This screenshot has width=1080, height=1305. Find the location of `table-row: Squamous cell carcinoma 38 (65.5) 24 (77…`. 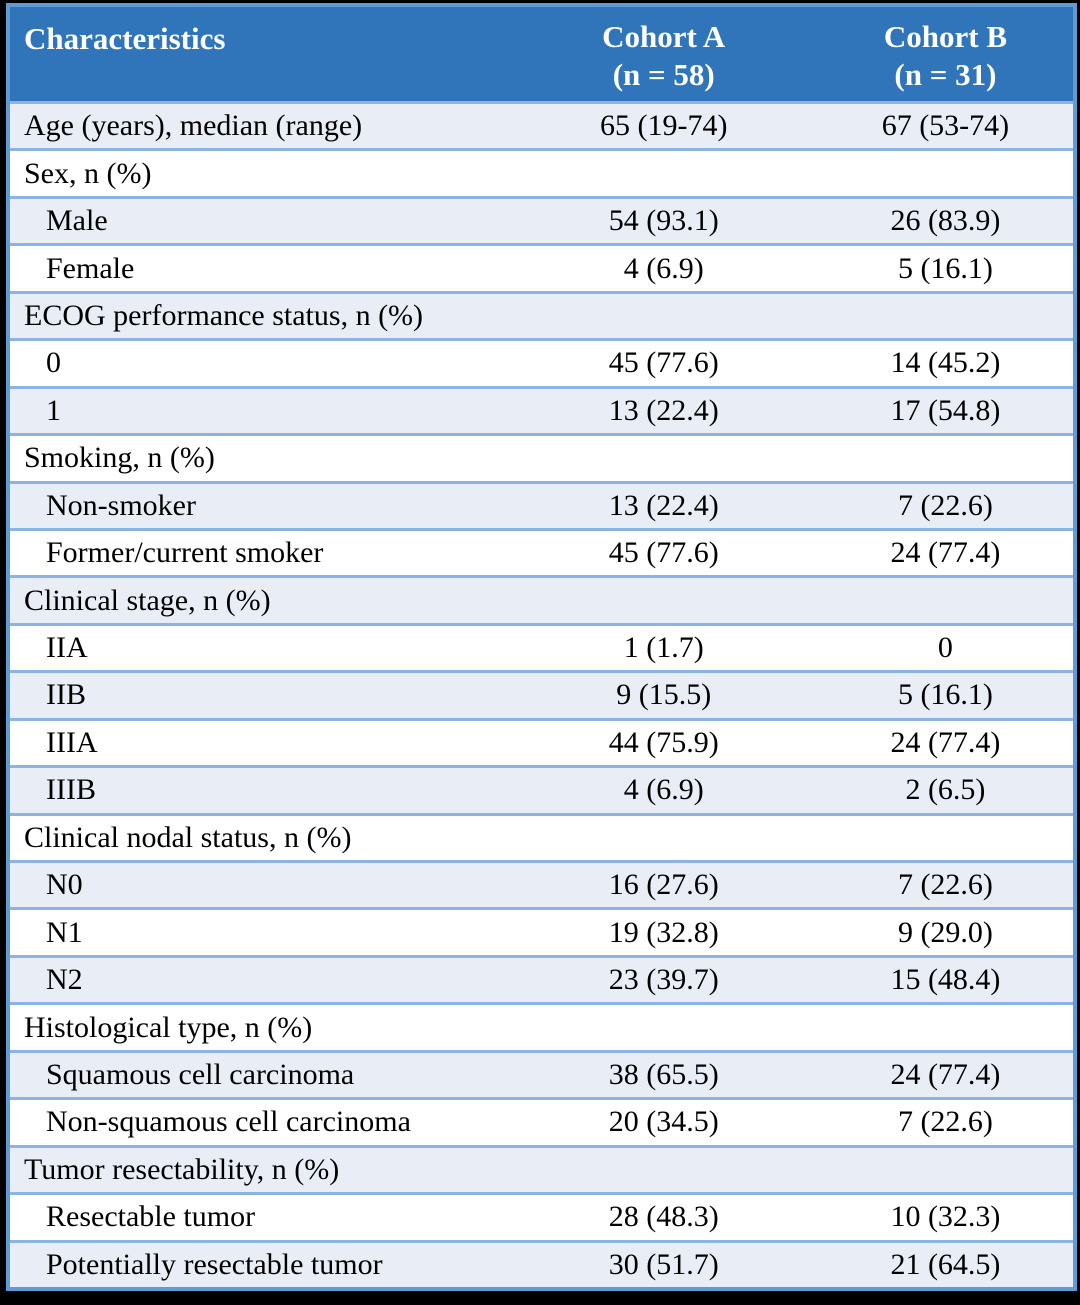

table-row: Squamous cell carcinoma 38 (65.5) 24 (77… is located at coordinates (541, 1073).